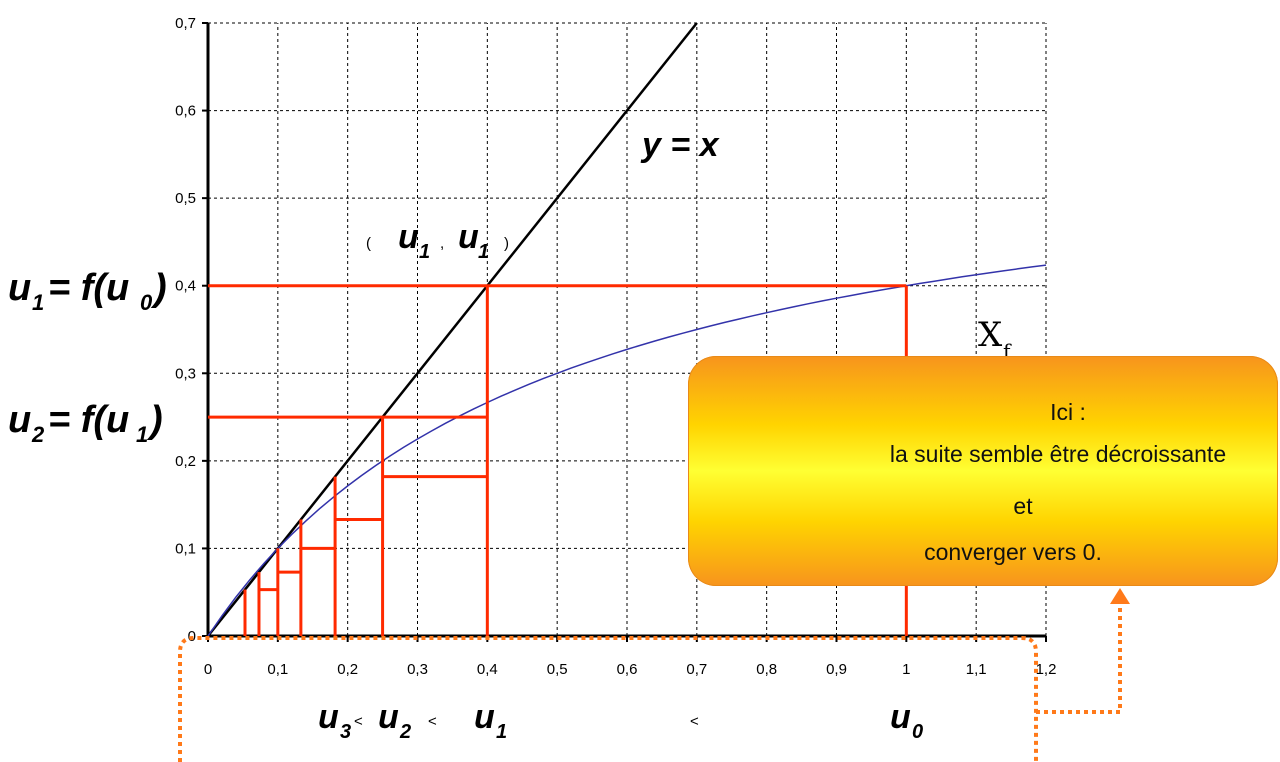  I want to click on x-tick-label: 0, so click(208, 669).